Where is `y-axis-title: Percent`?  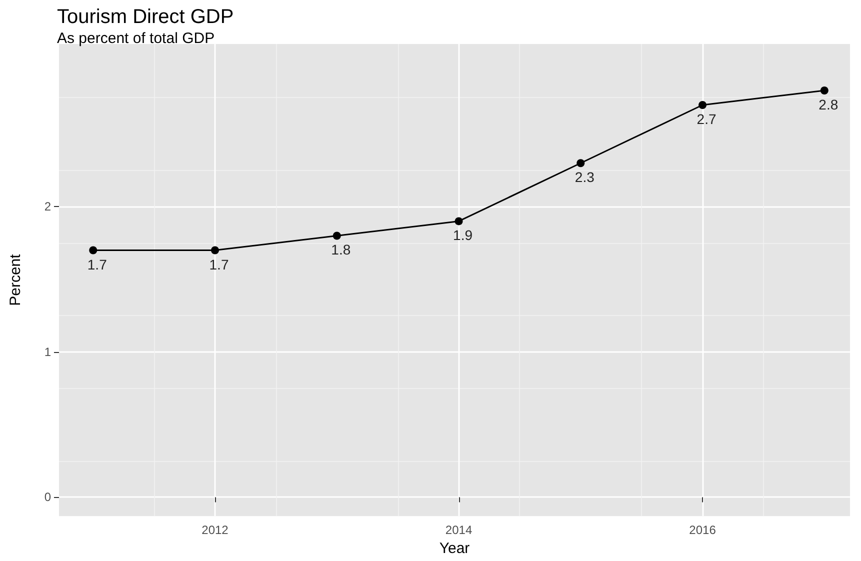
y-axis-title: Percent is located at coordinates (15, 279).